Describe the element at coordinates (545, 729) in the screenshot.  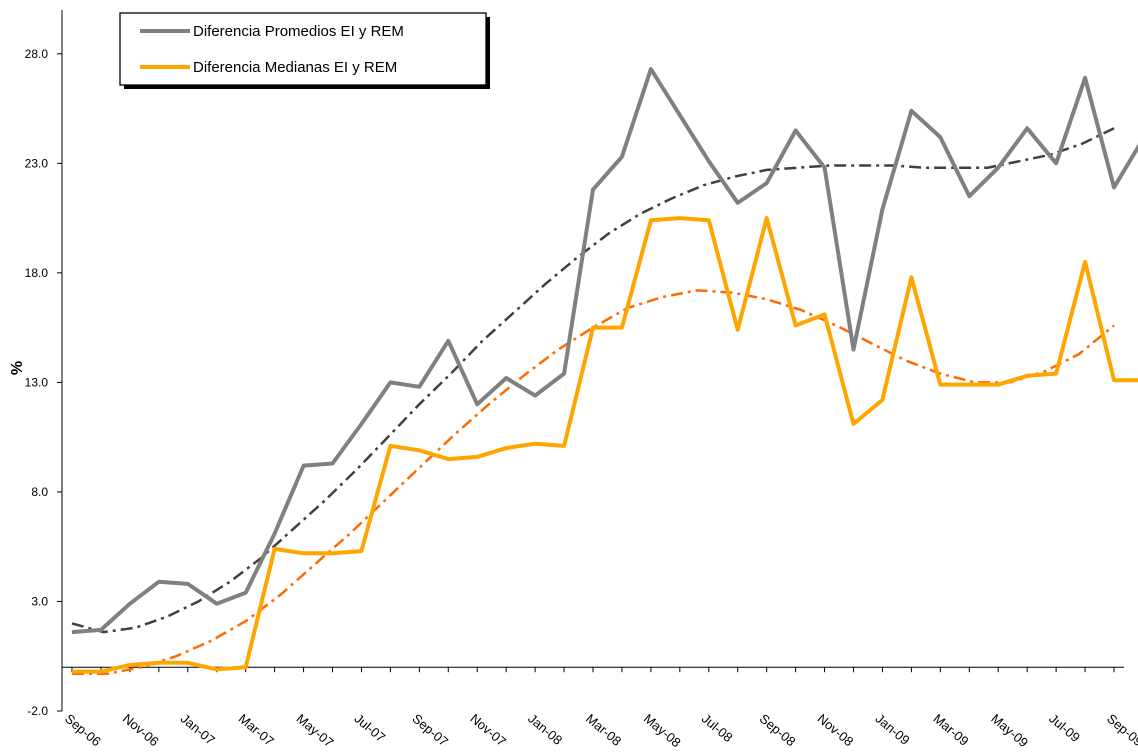
I see `x-tick-label: Jan-08` at that location.